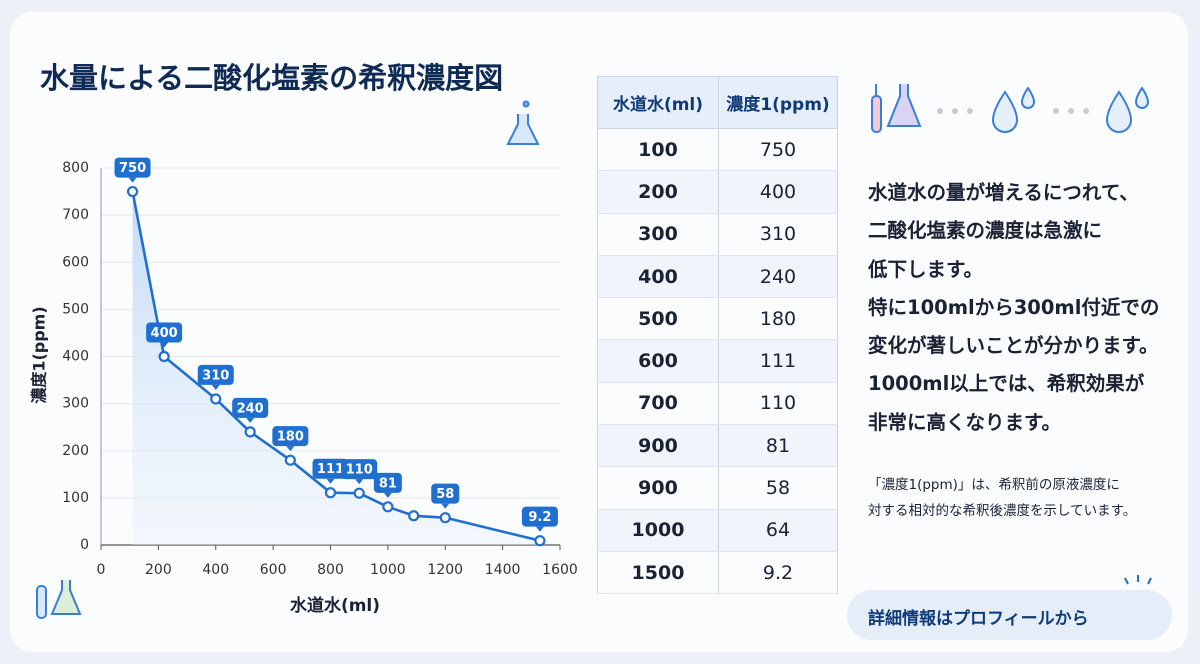  What do you see at coordinates (658, 150) in the screenshot?
I see `table-cell: 100` at bounding box center [658, 150].